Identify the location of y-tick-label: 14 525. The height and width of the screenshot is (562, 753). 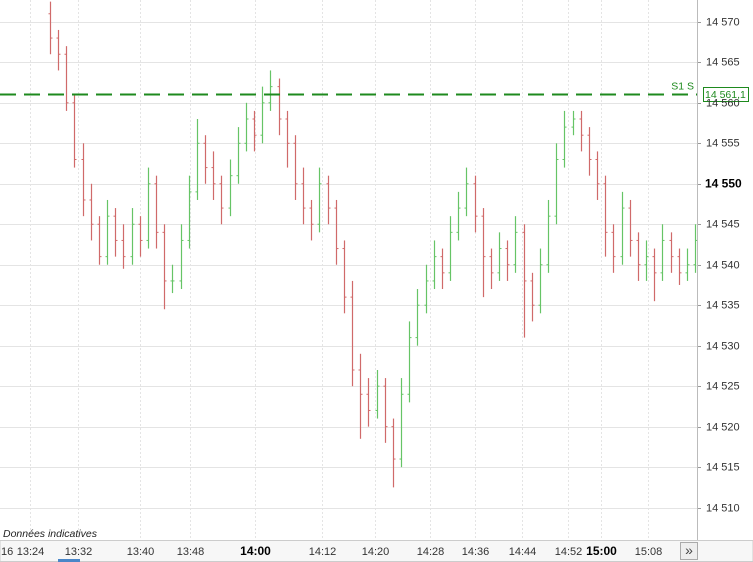
(723, 386).